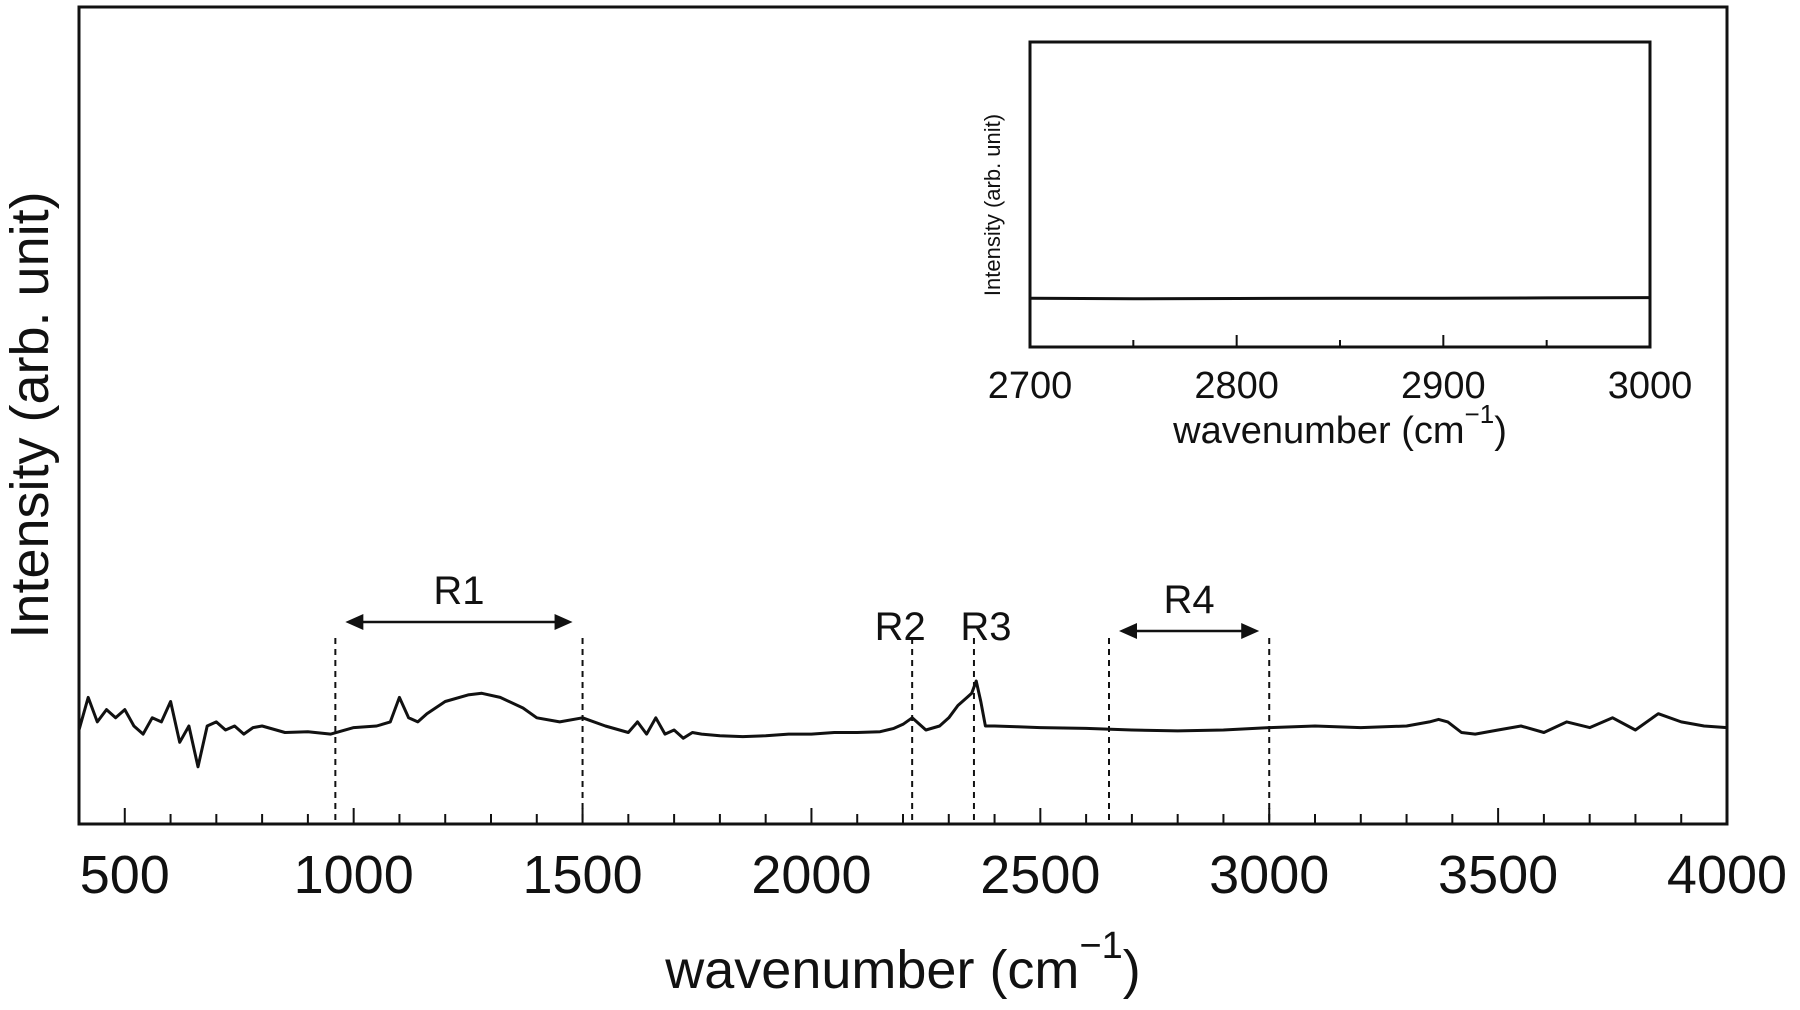  What do you see at coordinates (1030, 386) in the screenshot?
I see `inset-x-tick-label: 2700` at bounding box center [1030, 386].